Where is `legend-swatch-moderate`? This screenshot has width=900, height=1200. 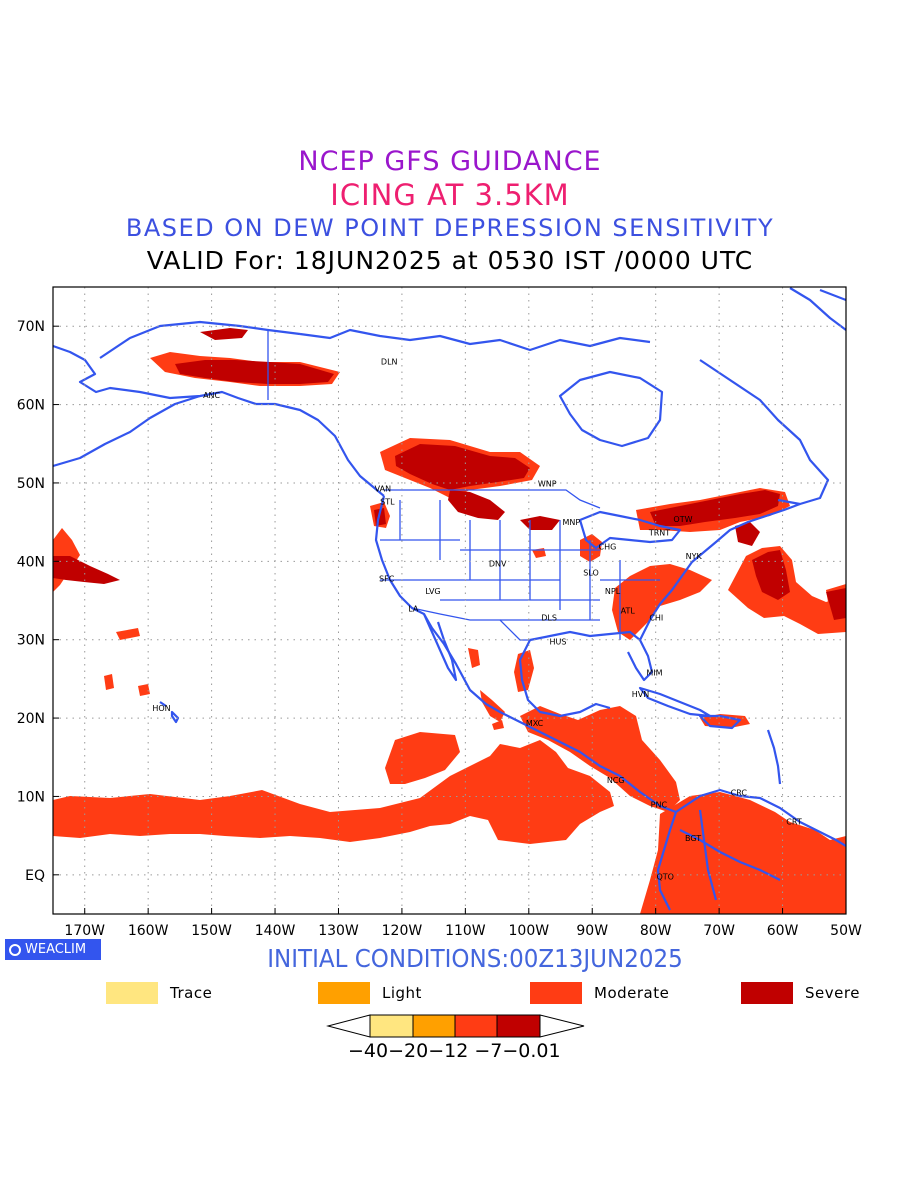
legend-swatch-moderate is located at coordinates (556, 993).